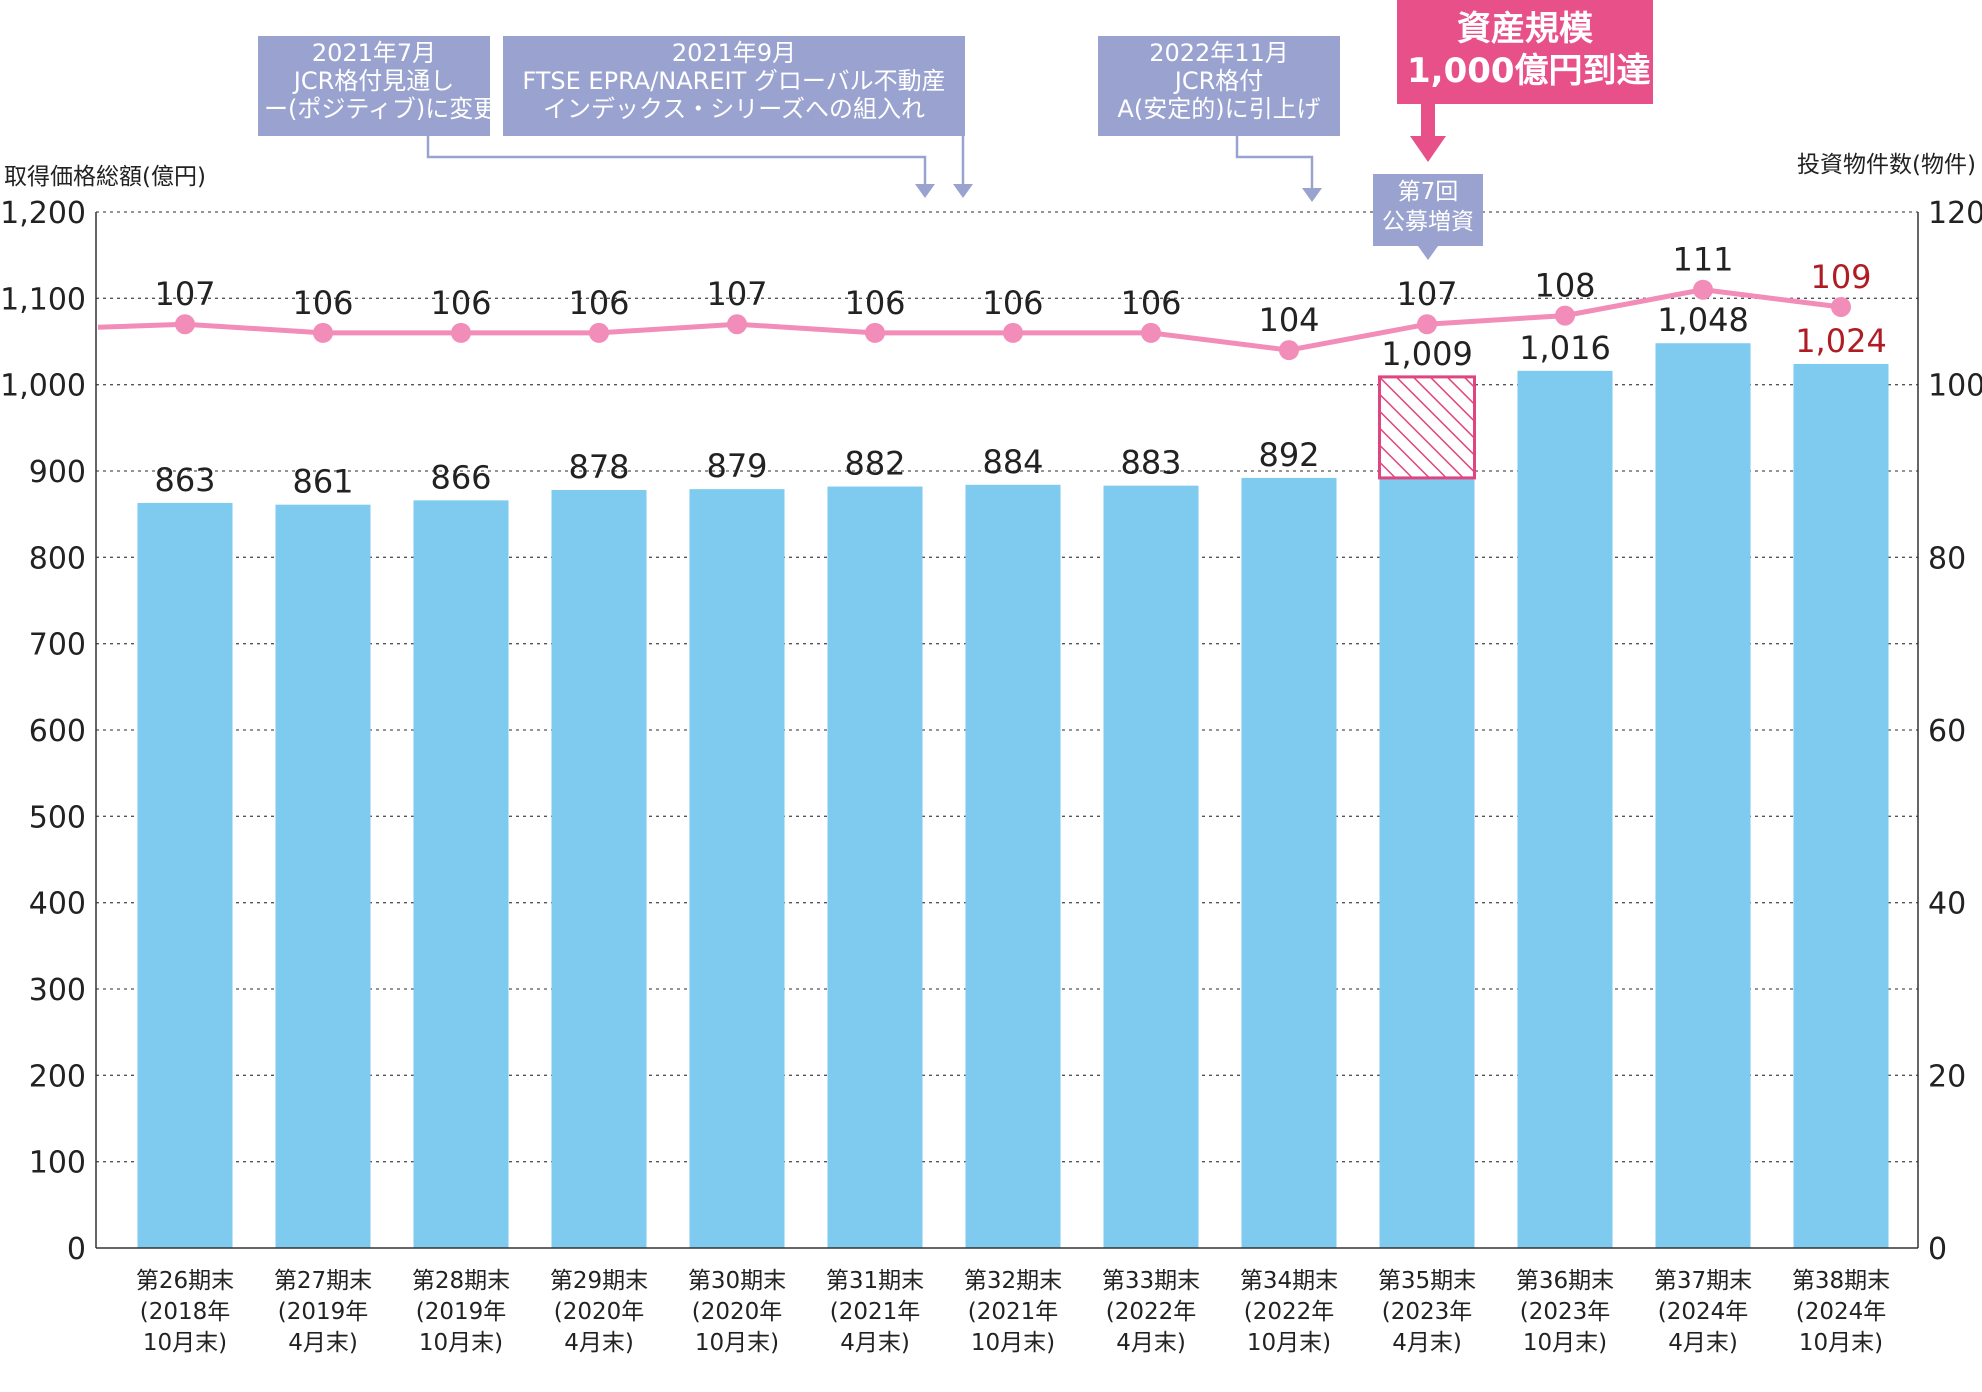  What do you see at coordinates (1151, 1281) in the screenshot?
I see `x-category-label: 第33期末` at bounding box center [1151, 1281].